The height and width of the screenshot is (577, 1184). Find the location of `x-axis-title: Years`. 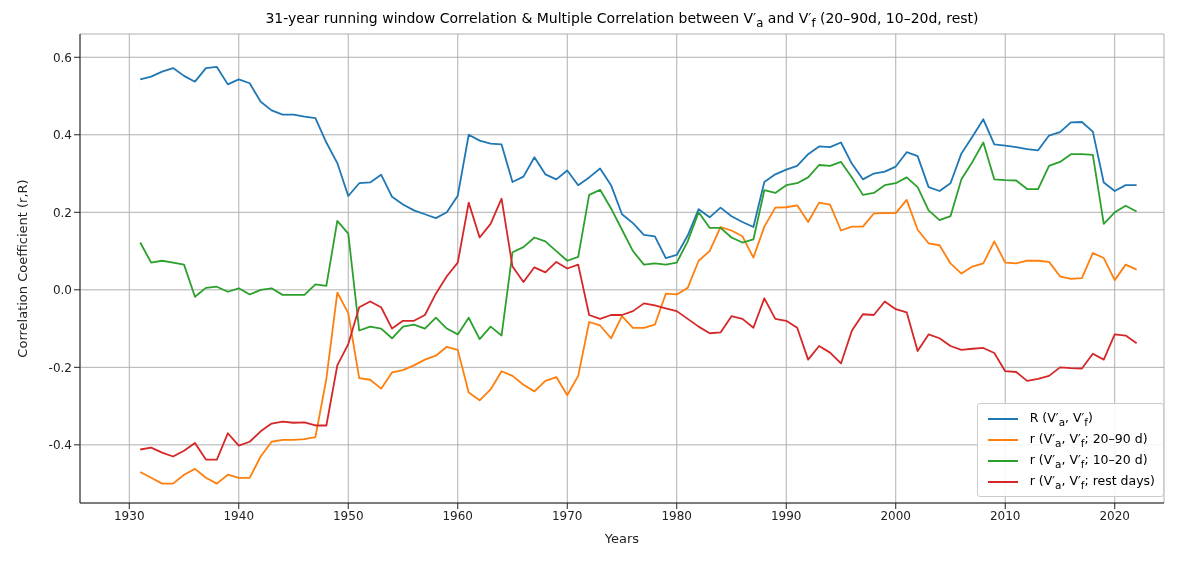

x-axis-title: Years is located at coordinates (621, 538).